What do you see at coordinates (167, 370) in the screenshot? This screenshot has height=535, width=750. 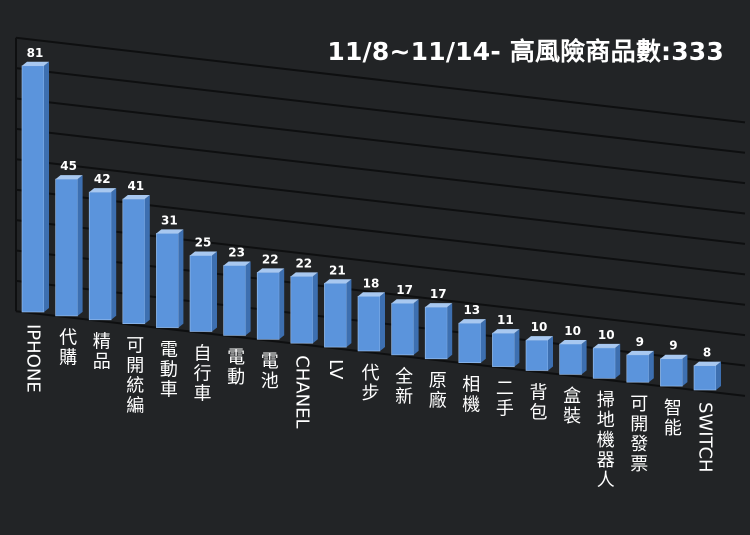 I see `category-label: 電動車` at bounding box center [167, 370].